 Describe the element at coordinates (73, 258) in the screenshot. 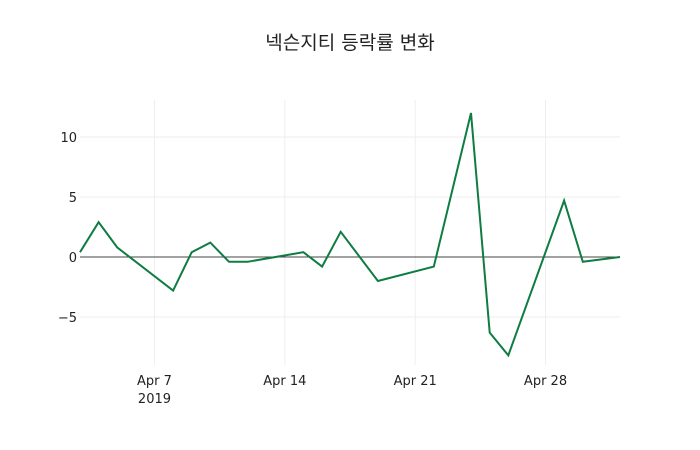

I see `y-tick-label: 0` at that location.